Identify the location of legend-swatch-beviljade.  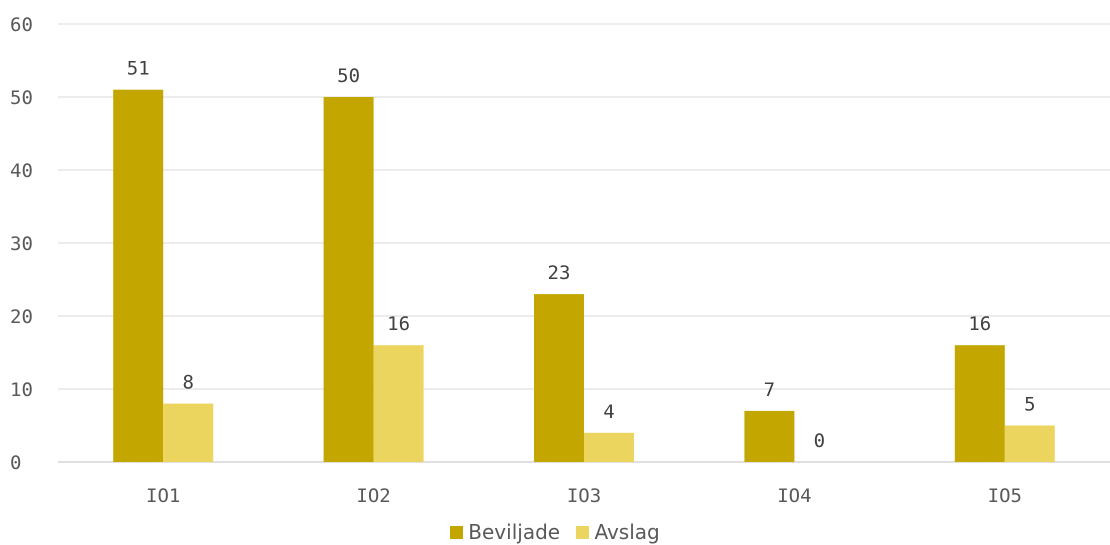
(457, 532).